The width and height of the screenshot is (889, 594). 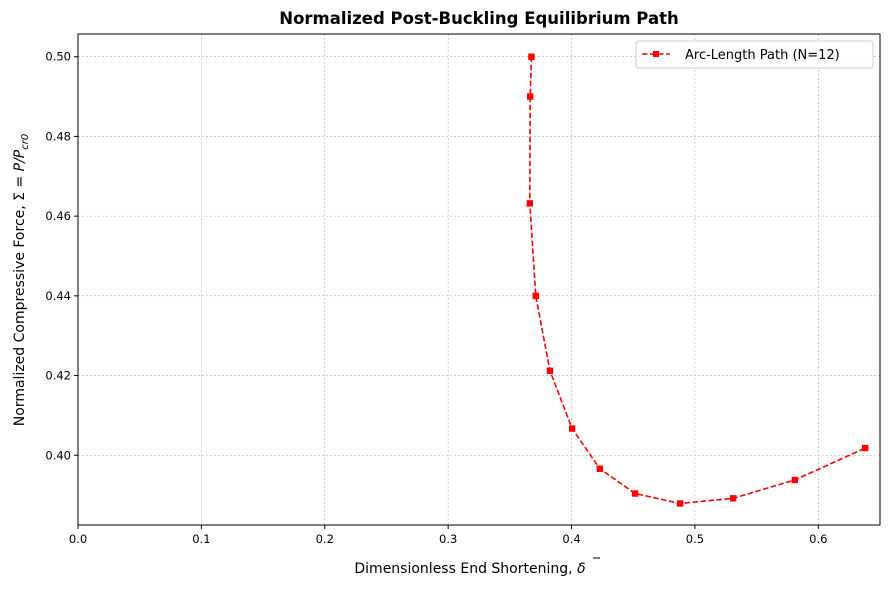 I want to click on x-tick-label: 0.2, so click(x=325, y=539).